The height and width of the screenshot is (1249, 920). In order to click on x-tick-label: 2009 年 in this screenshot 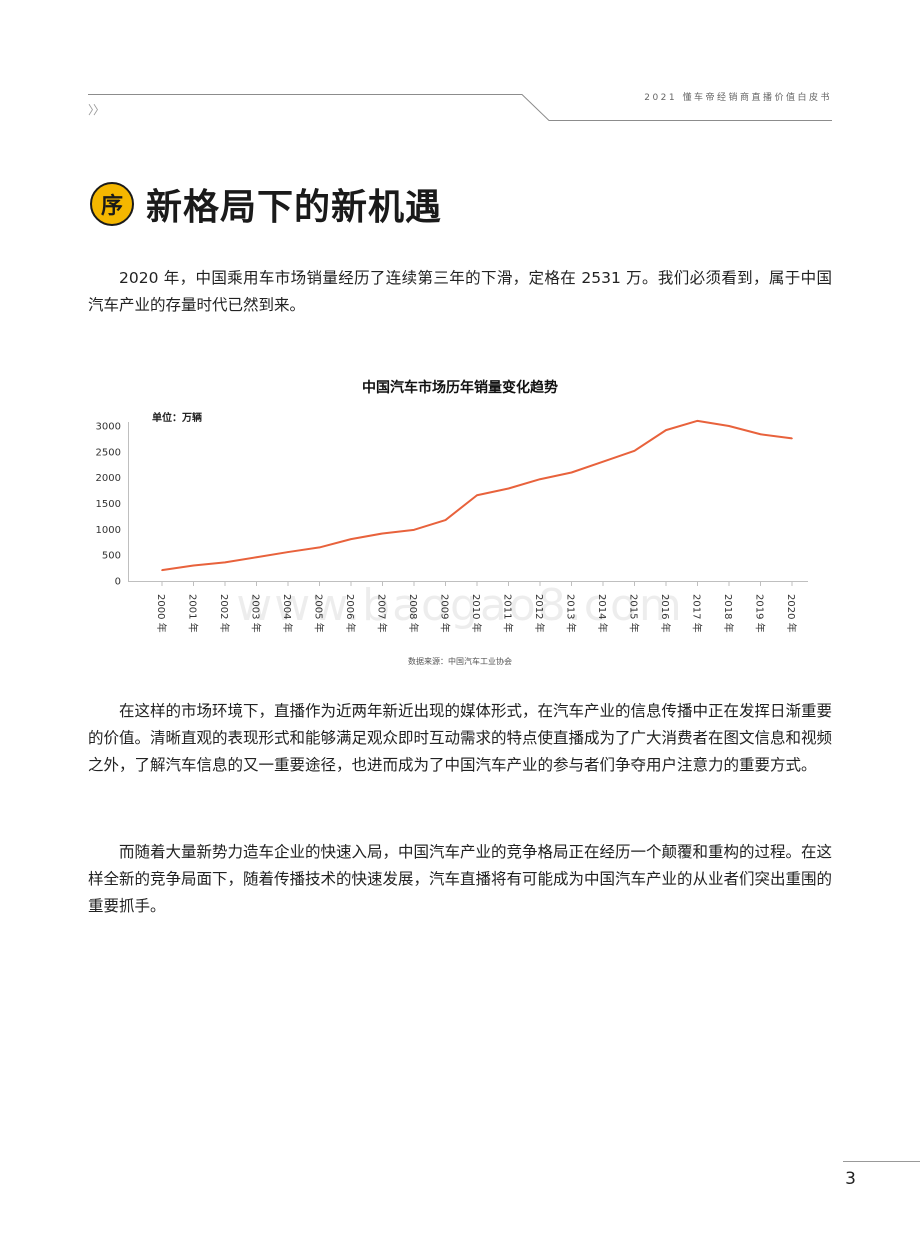, I will do `click(445, 613)`.